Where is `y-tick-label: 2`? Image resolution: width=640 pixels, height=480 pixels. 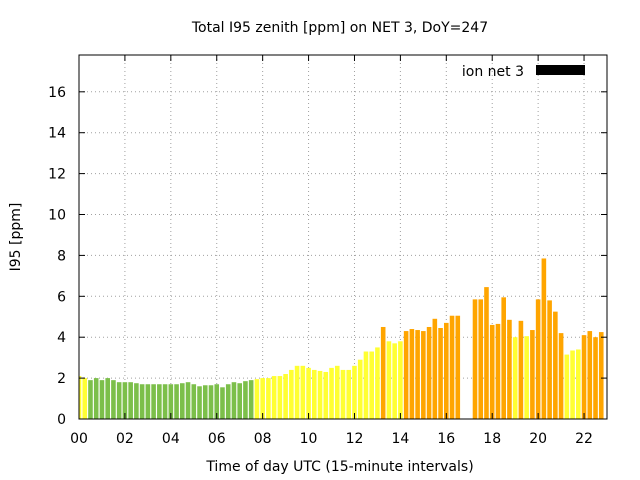
y-tick-label: 2 is located at coordinates (61, 379).